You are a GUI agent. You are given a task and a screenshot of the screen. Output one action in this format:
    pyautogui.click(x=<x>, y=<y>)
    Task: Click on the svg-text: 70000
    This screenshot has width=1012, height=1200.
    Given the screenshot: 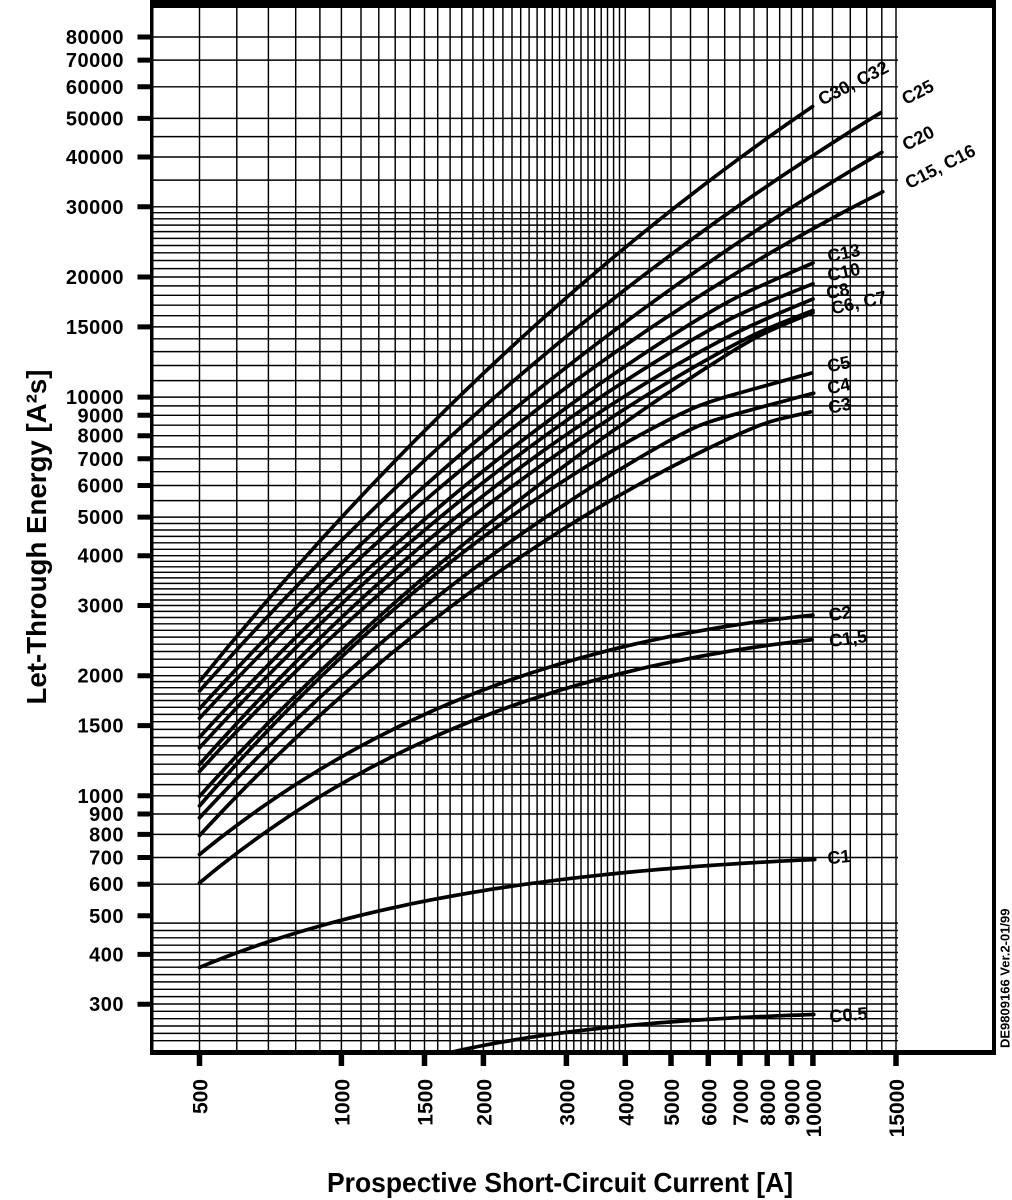 What is the action you would take?
    pyautogui.click(x=95, y=61)
    